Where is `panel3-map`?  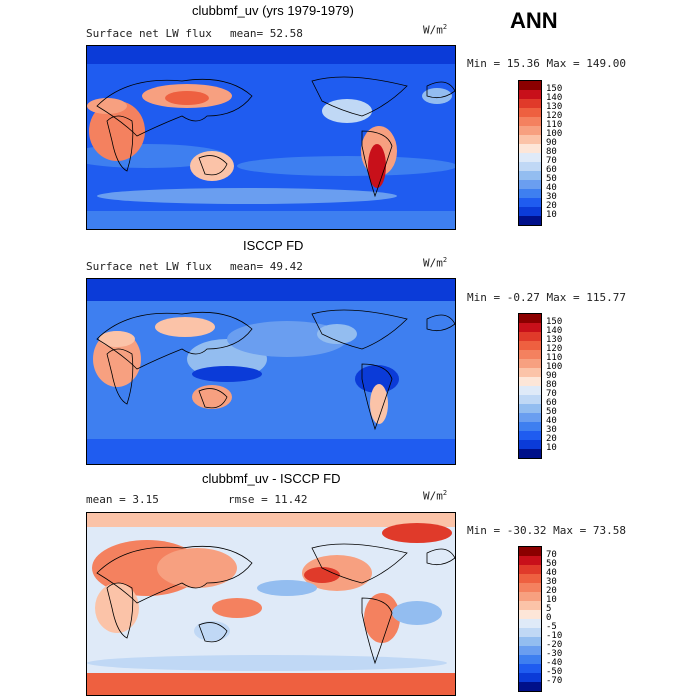
panel3-map is located at coordinates (271, 604).